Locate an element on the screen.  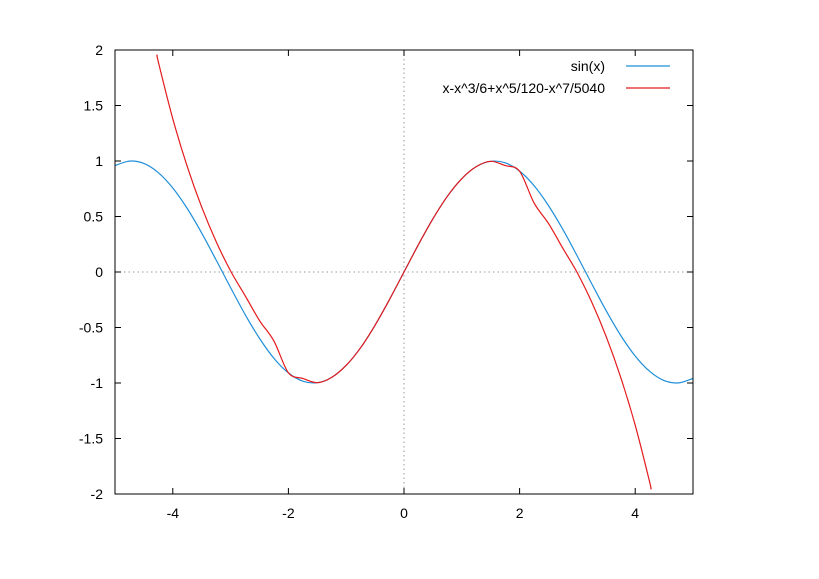
y-tick-label: 2 is located at coordinates (99, 50).